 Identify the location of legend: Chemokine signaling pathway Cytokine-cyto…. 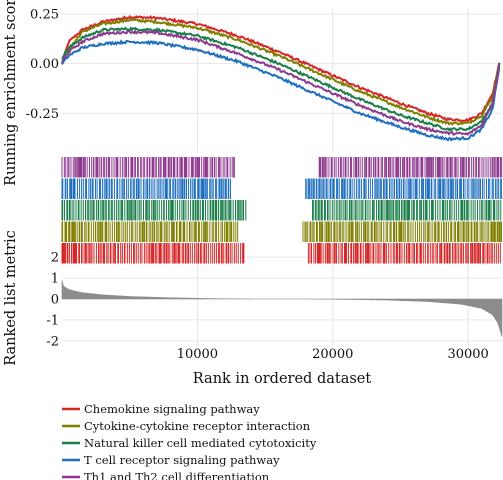
(189, 441).